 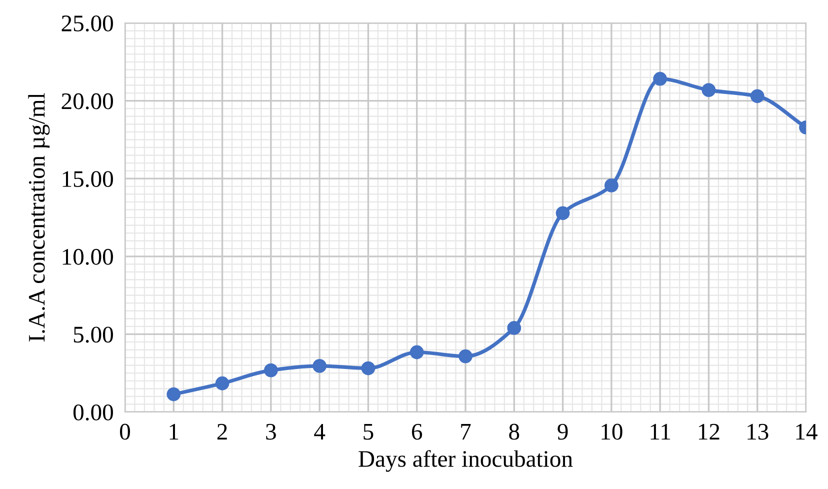 What do you see at coordinates (87, 23) in the screenshot?
I see `y-tick-label: 25.00` at bounding box center [87, 23].